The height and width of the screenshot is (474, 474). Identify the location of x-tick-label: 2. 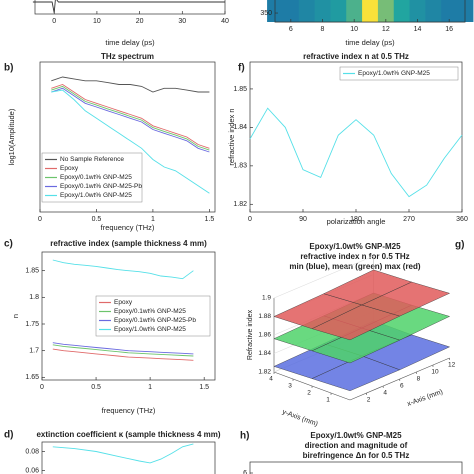
(369, 400).